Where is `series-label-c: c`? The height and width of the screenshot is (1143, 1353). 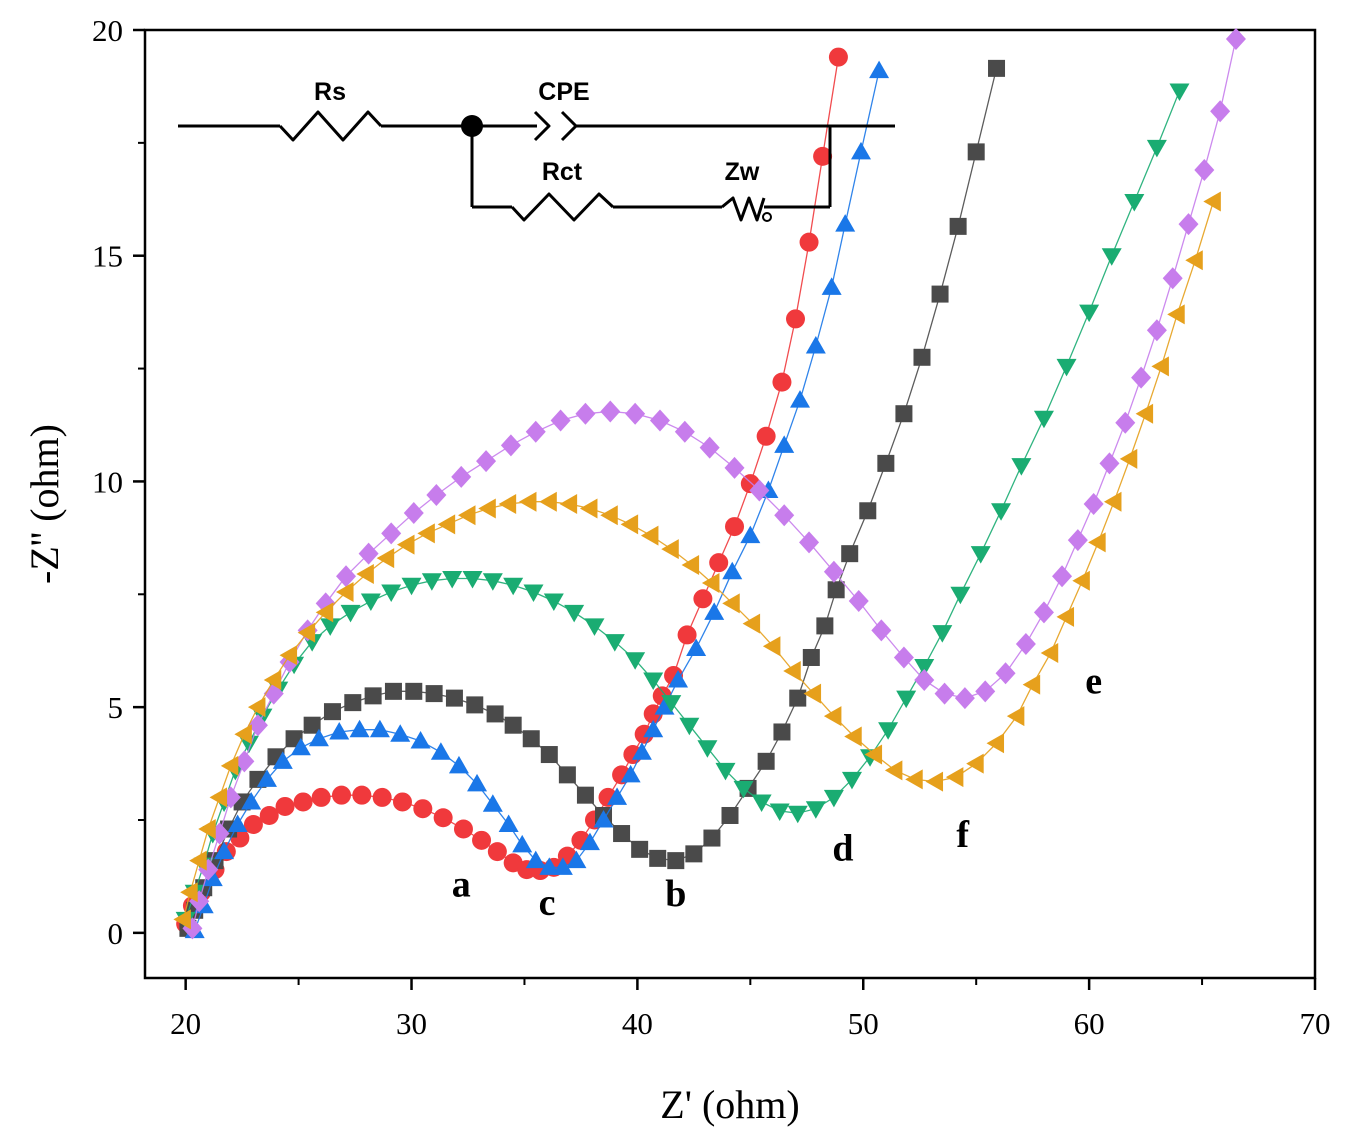
series-label-c: c is located at coordinates (547, 903).